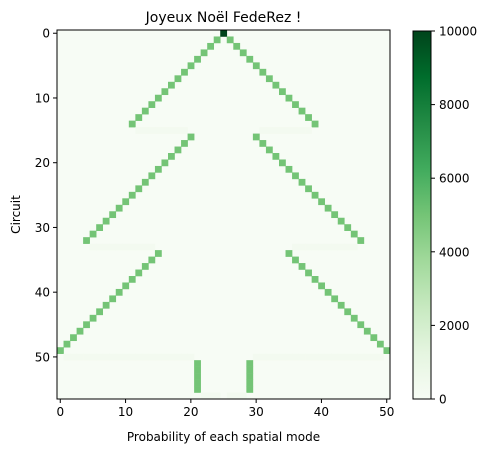  I want to click on colorbar-tick-label: 2000, so click(454, 326).